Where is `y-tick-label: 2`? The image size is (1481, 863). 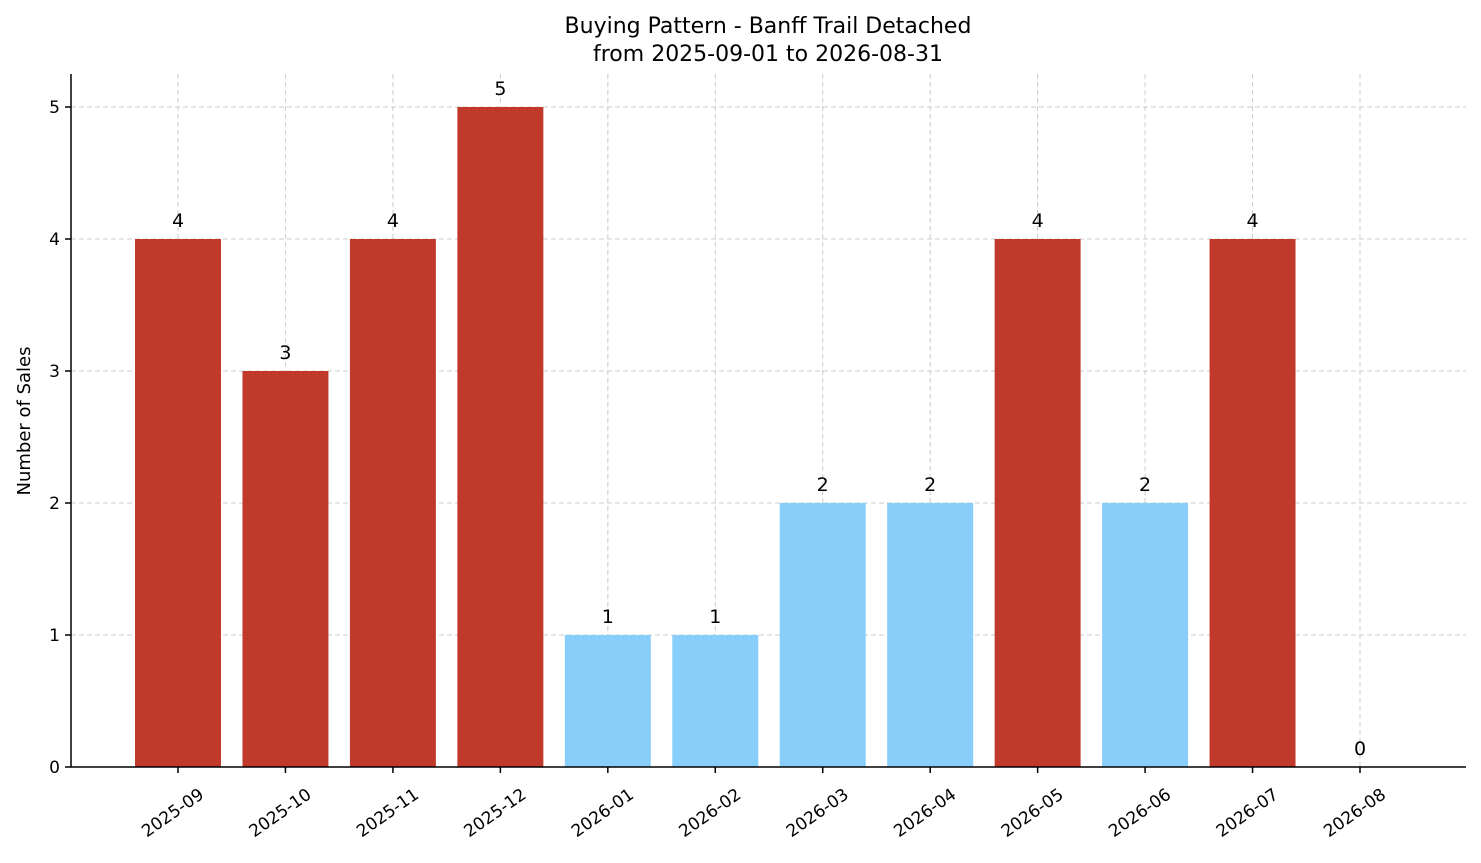
y-tick-label: 2 is located at coordinates (54, 504).